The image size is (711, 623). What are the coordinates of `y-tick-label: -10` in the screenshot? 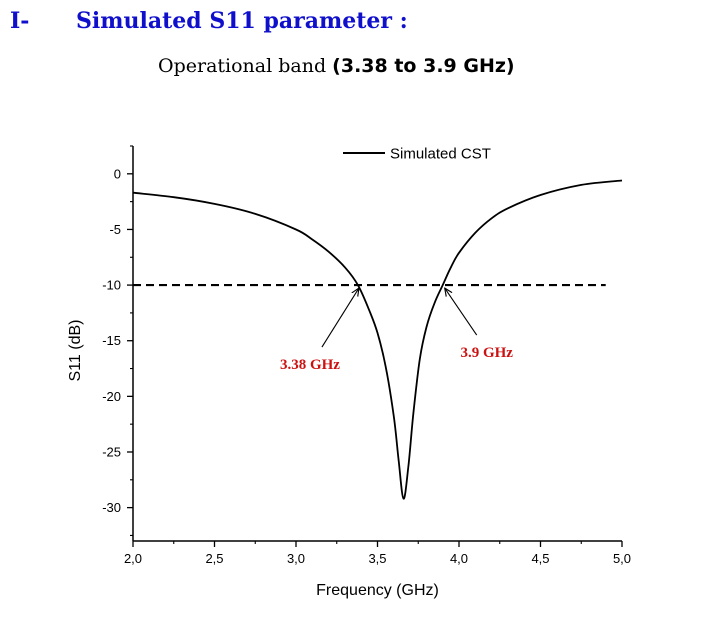 It's located at (111, 285).